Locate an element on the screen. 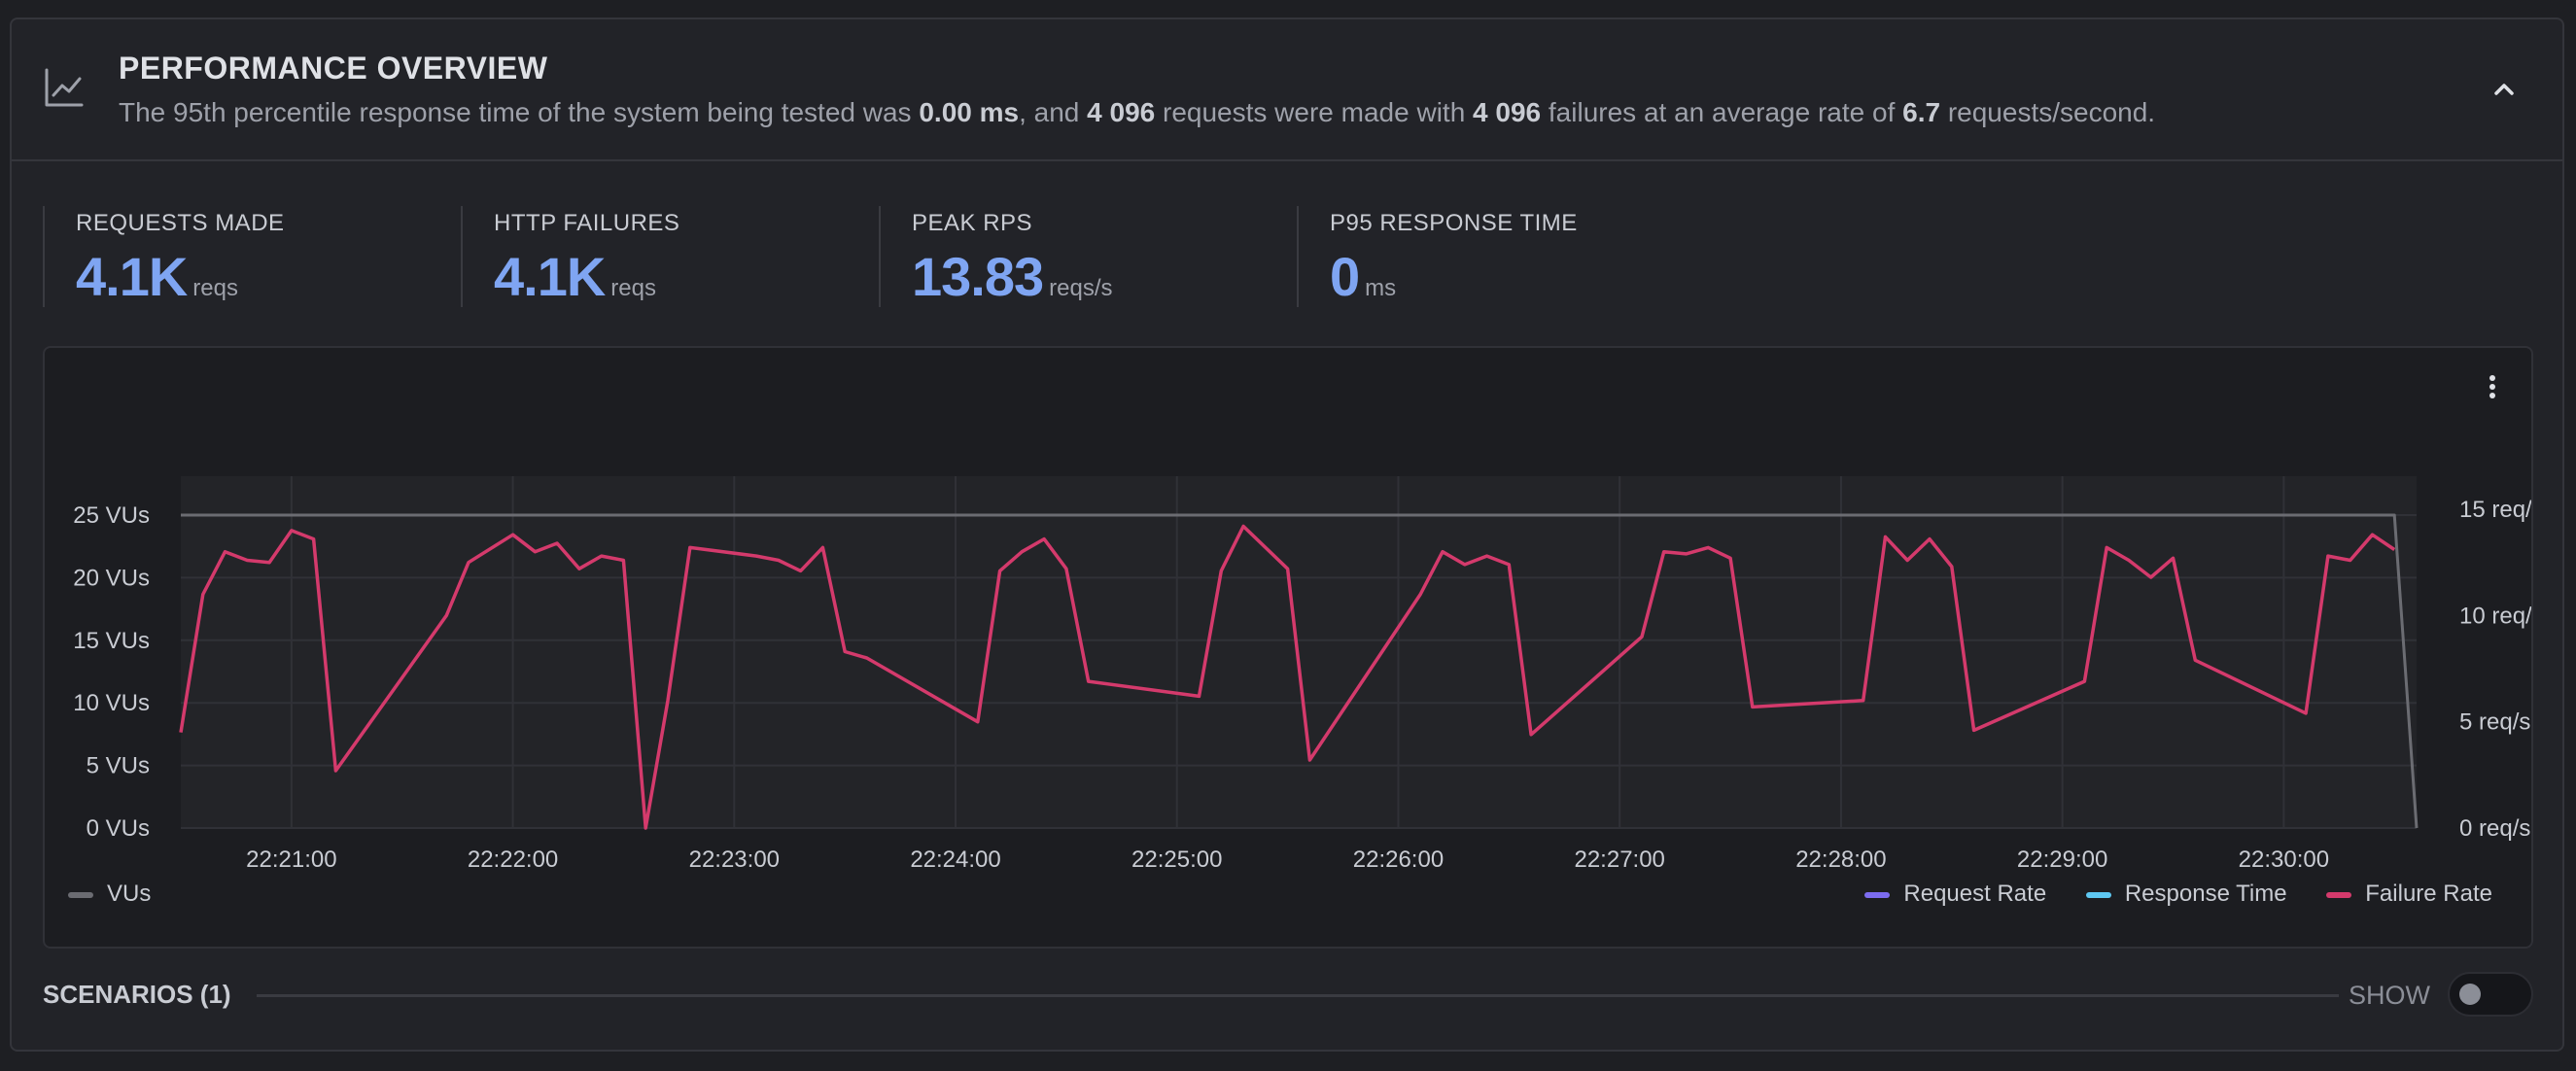 Image resolution: width=2576 pixels, height=1071 pixels. summary-failures: 4 096 is located at coordinates (1507, 112).